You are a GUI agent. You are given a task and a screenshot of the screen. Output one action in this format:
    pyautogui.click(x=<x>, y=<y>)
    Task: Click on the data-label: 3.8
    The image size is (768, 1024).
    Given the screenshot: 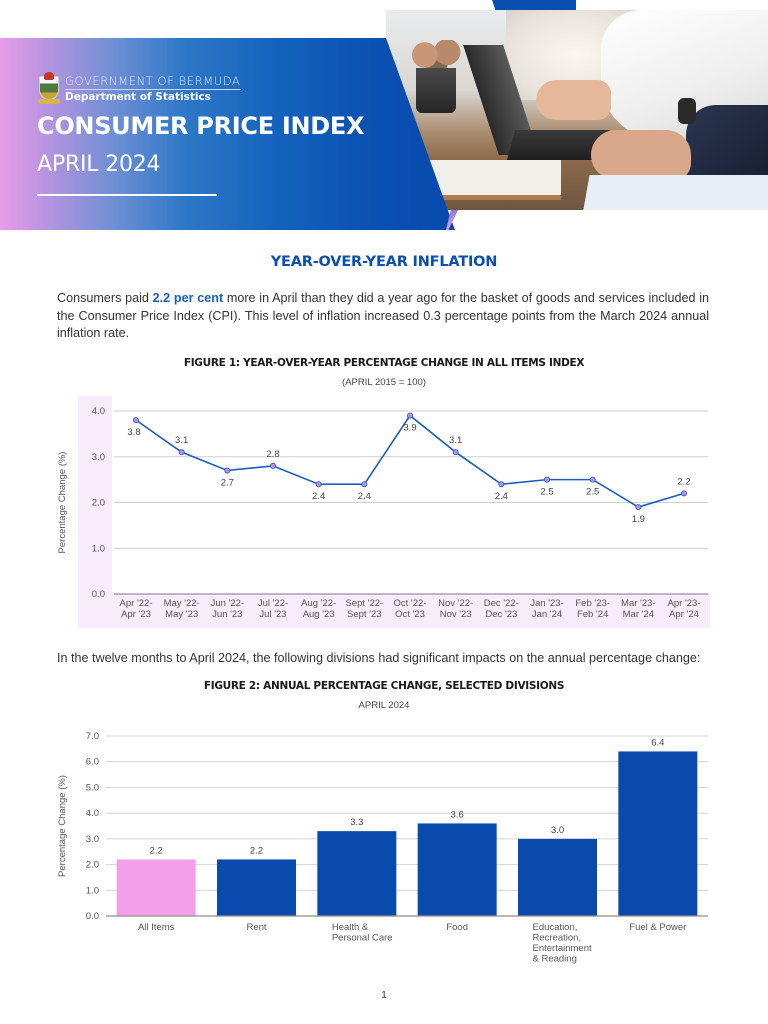 What is the action you would take?
    pyautogui.click(x=133, y=432)
    